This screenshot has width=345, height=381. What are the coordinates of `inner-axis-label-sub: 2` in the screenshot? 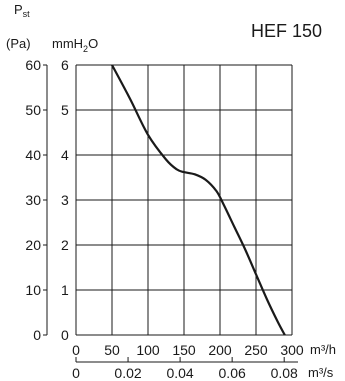 It's located at (85, 49).